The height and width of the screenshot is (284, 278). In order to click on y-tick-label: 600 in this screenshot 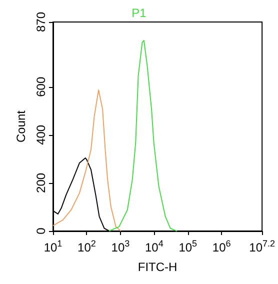, I will do `click(41, 86)`.